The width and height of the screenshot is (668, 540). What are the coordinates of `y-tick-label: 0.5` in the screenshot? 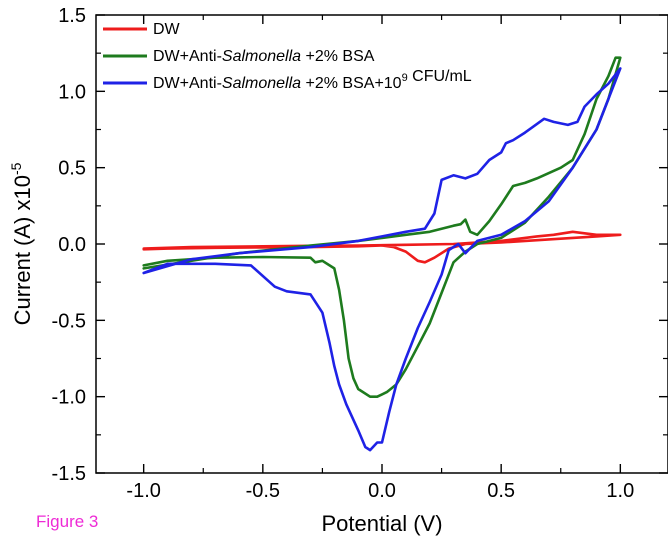 It's located at (72, 169).